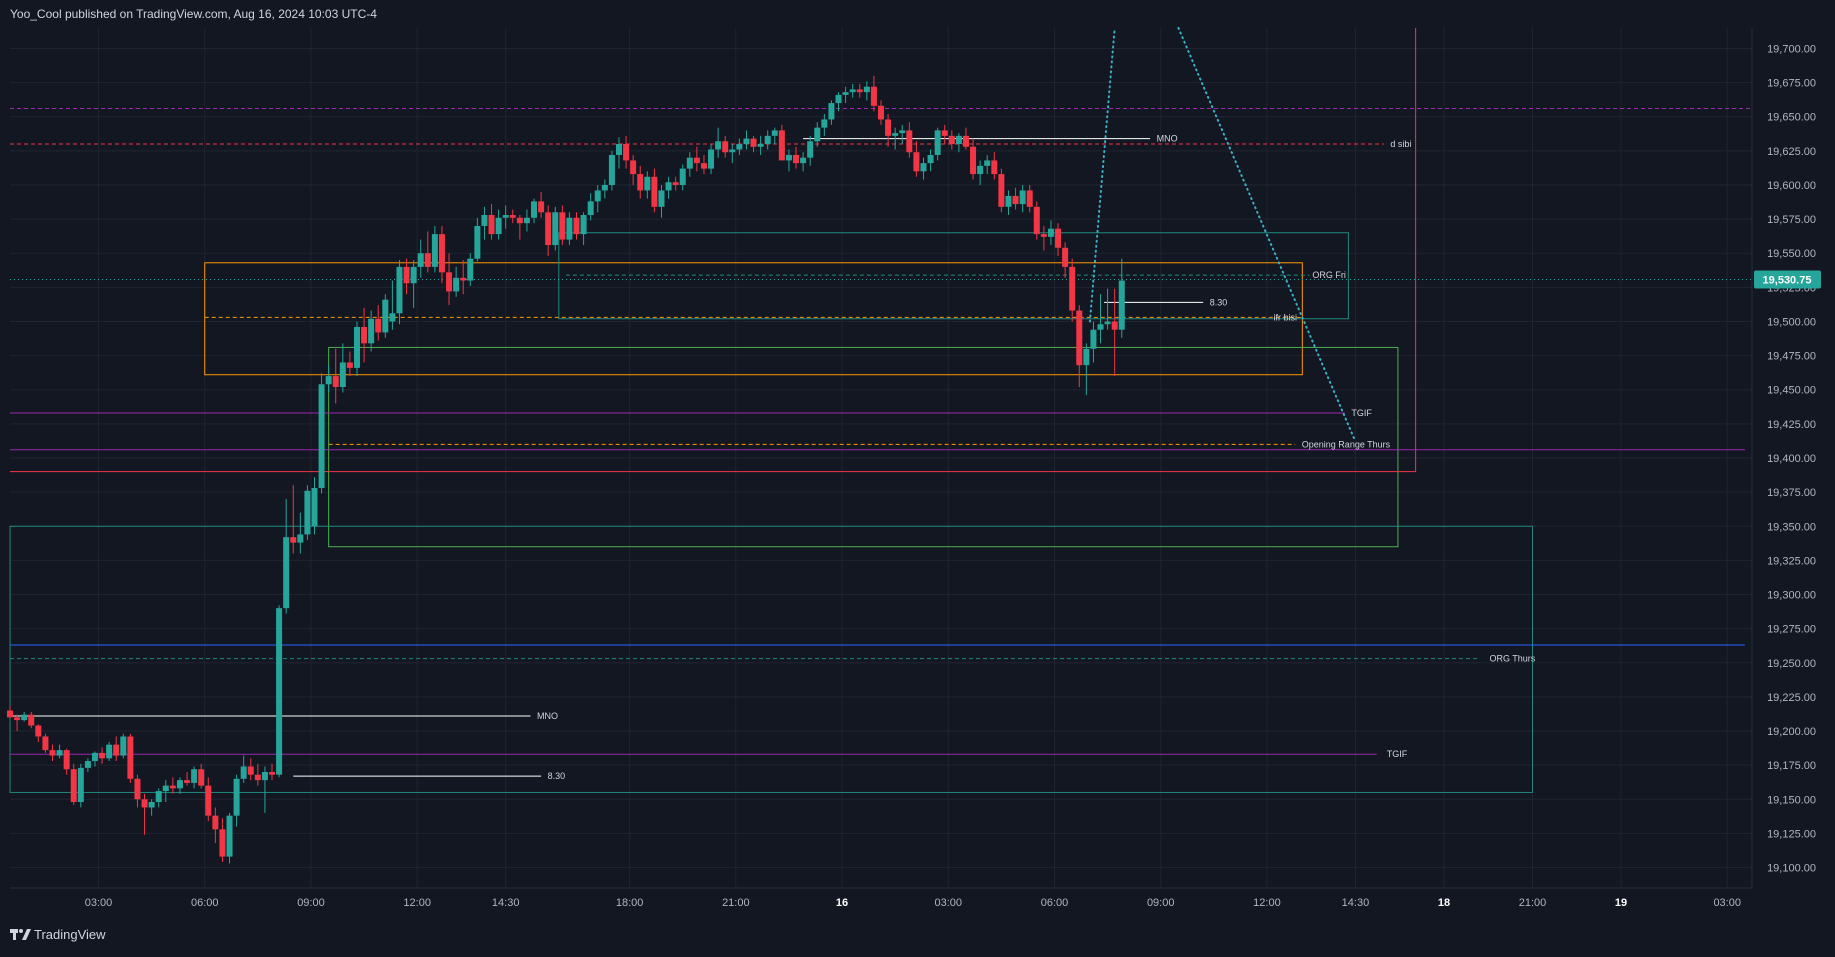 The image size is (1835, 957). Describe the element at coordinates (842, 903) in the screenshot. I see `time-tick-label: 16` at that location.